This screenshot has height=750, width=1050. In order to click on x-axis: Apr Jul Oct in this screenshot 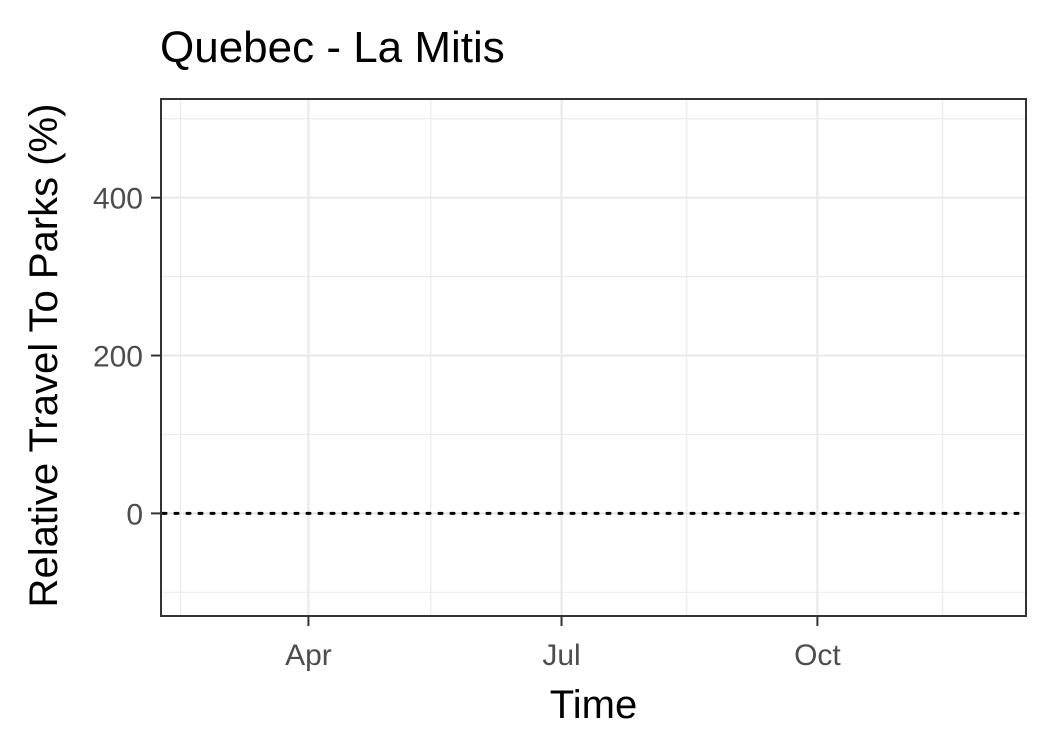, I will do `click(563, 644)`.